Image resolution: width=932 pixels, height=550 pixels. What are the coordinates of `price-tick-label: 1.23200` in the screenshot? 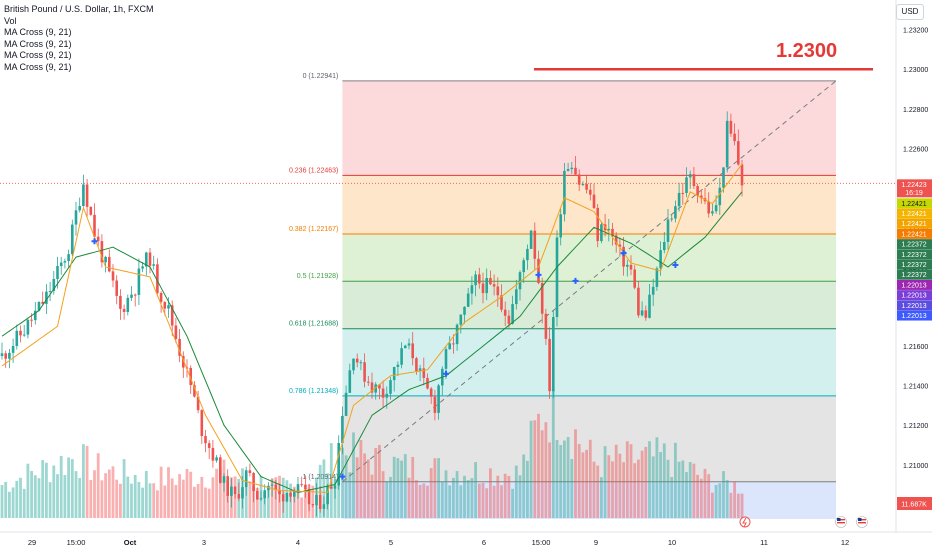 It's located at (915, 31).